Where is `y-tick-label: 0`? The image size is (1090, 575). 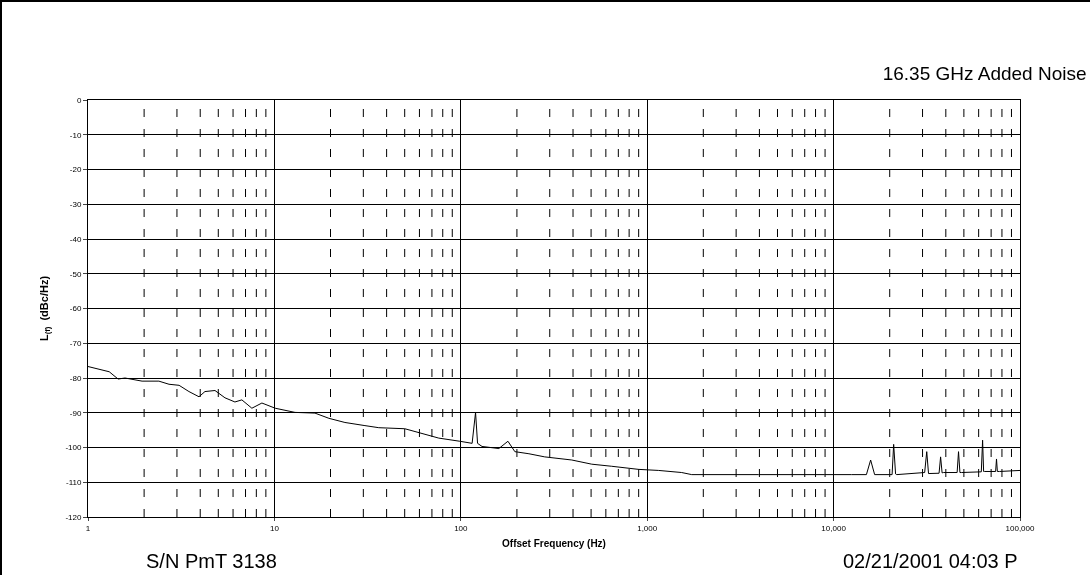
y-tick-label: 0 is located at coordinates (79, 100).